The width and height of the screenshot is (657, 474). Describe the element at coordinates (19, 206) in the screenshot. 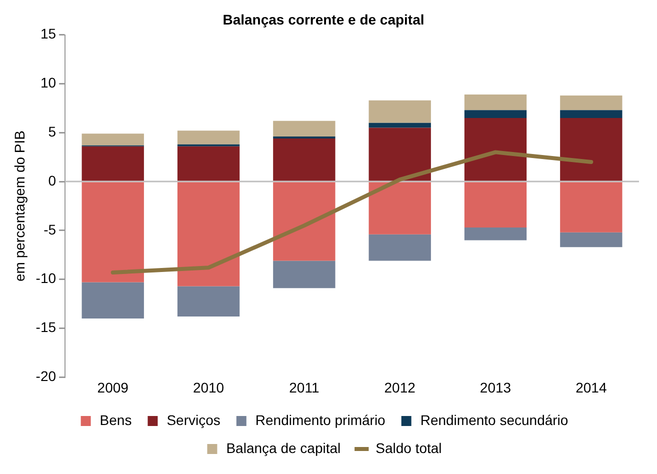

I see `y-axis-title: em percentagem do PIB` at that location.